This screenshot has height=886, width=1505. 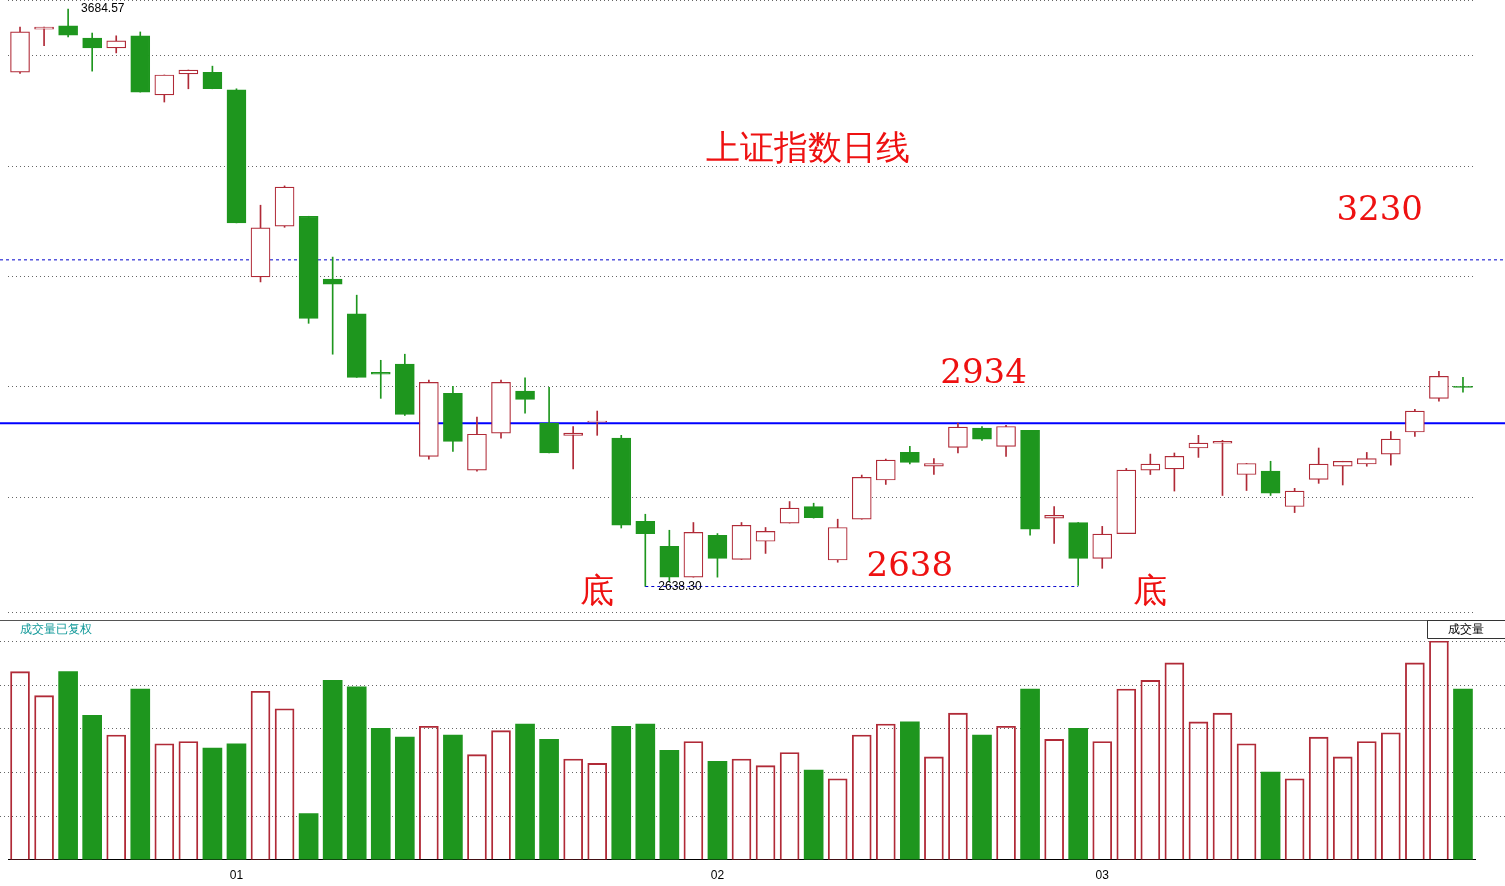 I want to click on text: 上证指数日线, so click(x=807, y=146).